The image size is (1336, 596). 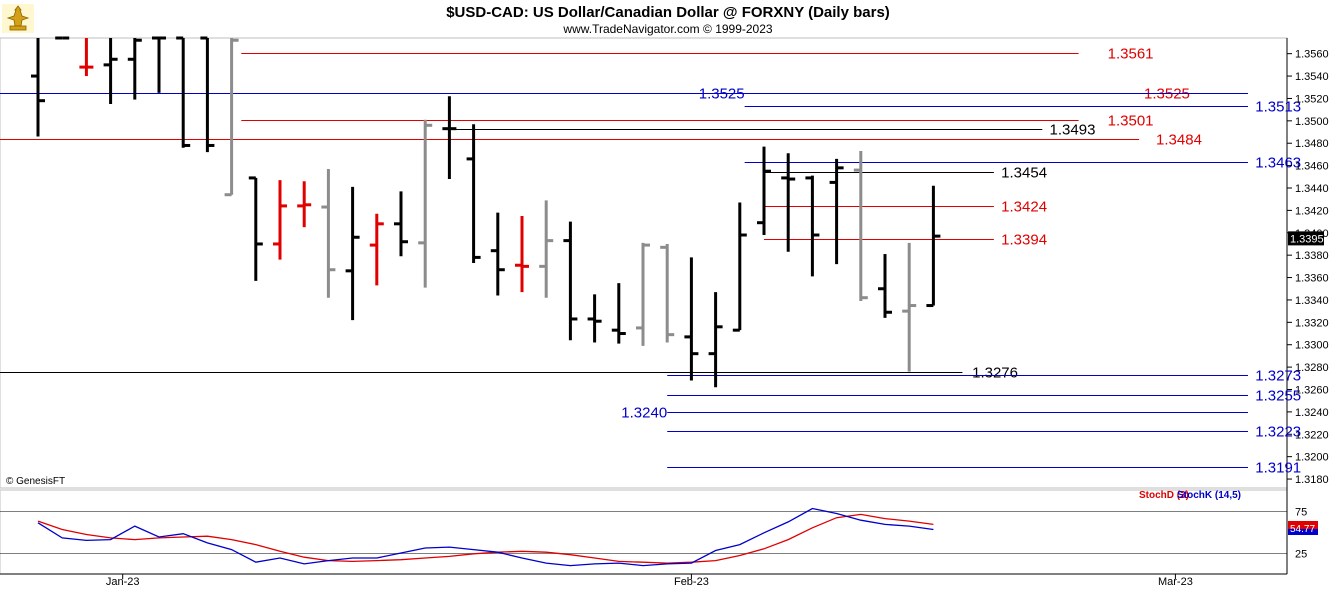 I want to click on last-price-label: 1.3395, so click(x=1307, y=239).